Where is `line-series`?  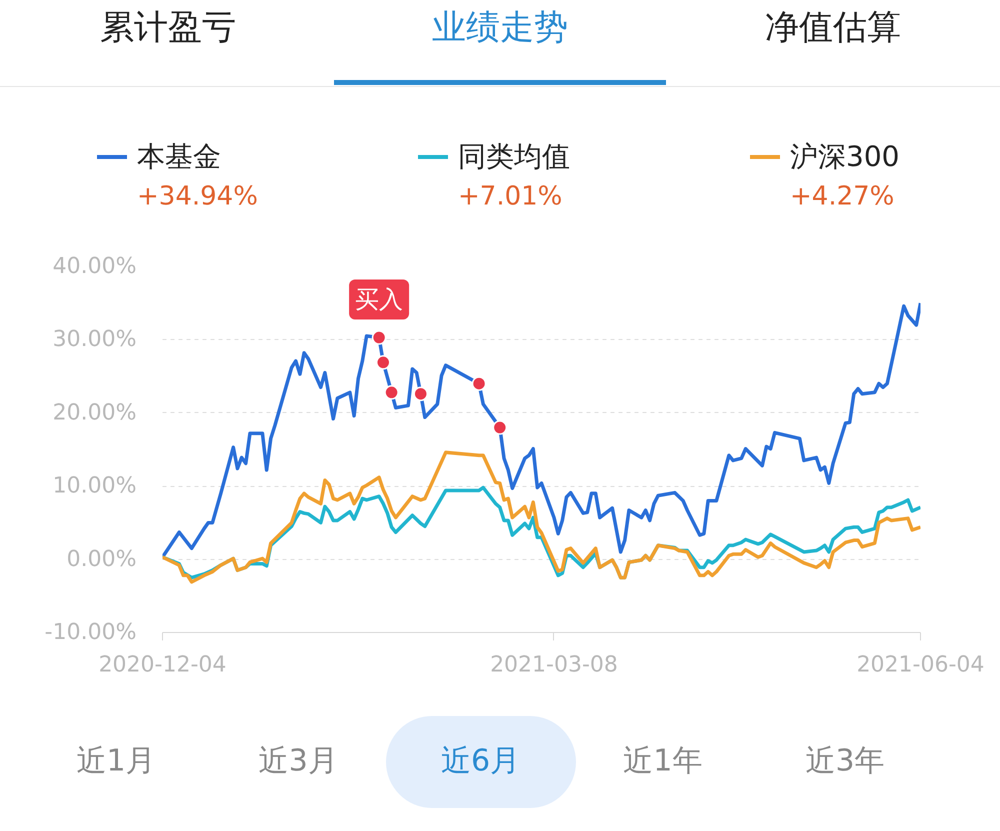 line-series is located at coordinates (541, 517).